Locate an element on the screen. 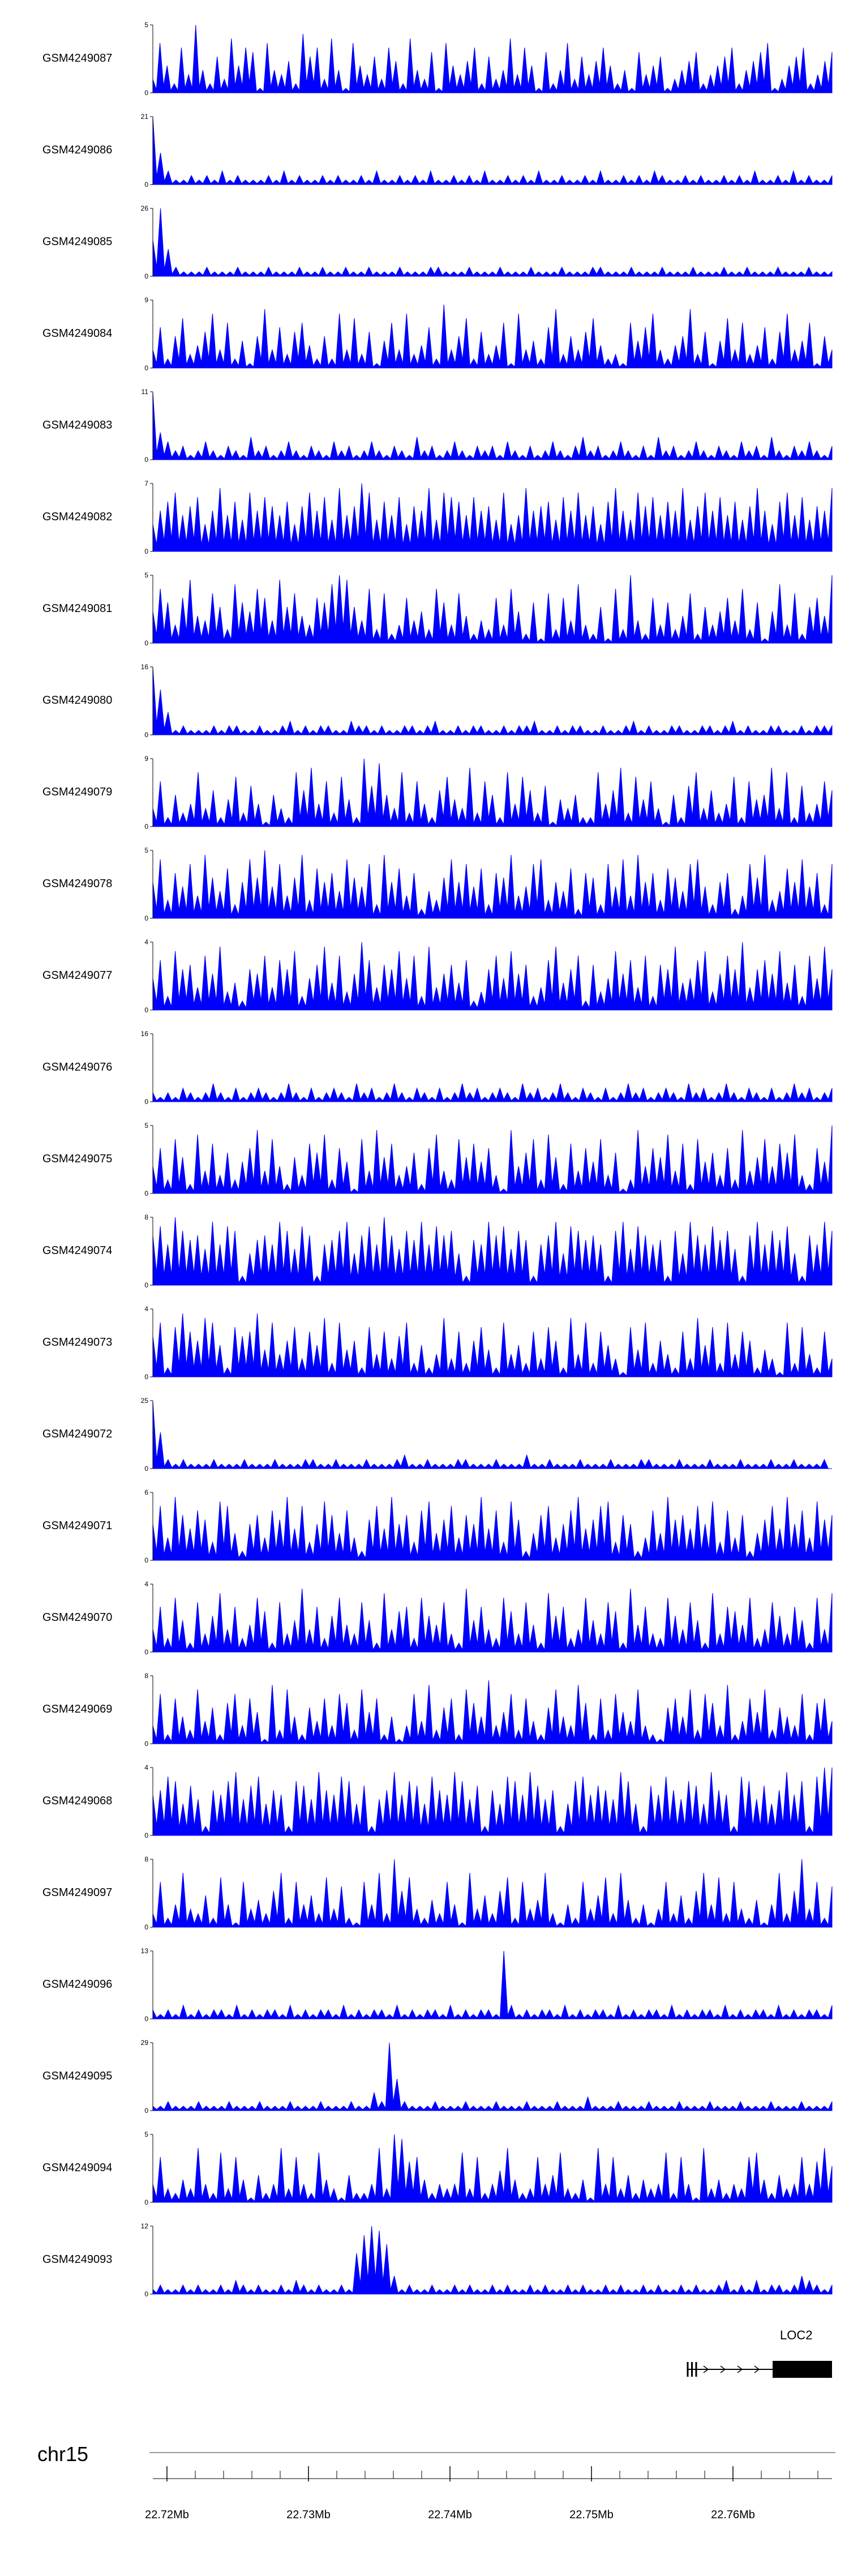 Image resolution: width=849 pixels, height=2576 pixels. y-axis-max-label: 26 is located at coordinates (145, 208).